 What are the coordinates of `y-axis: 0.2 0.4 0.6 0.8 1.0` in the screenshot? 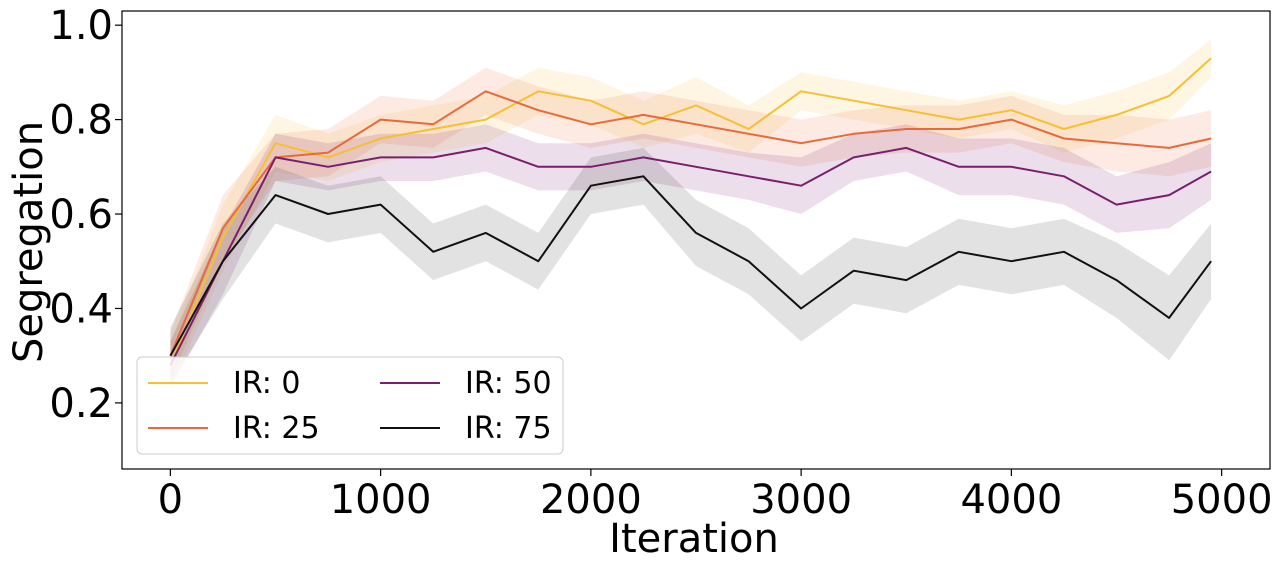 It's located at (85, 215).